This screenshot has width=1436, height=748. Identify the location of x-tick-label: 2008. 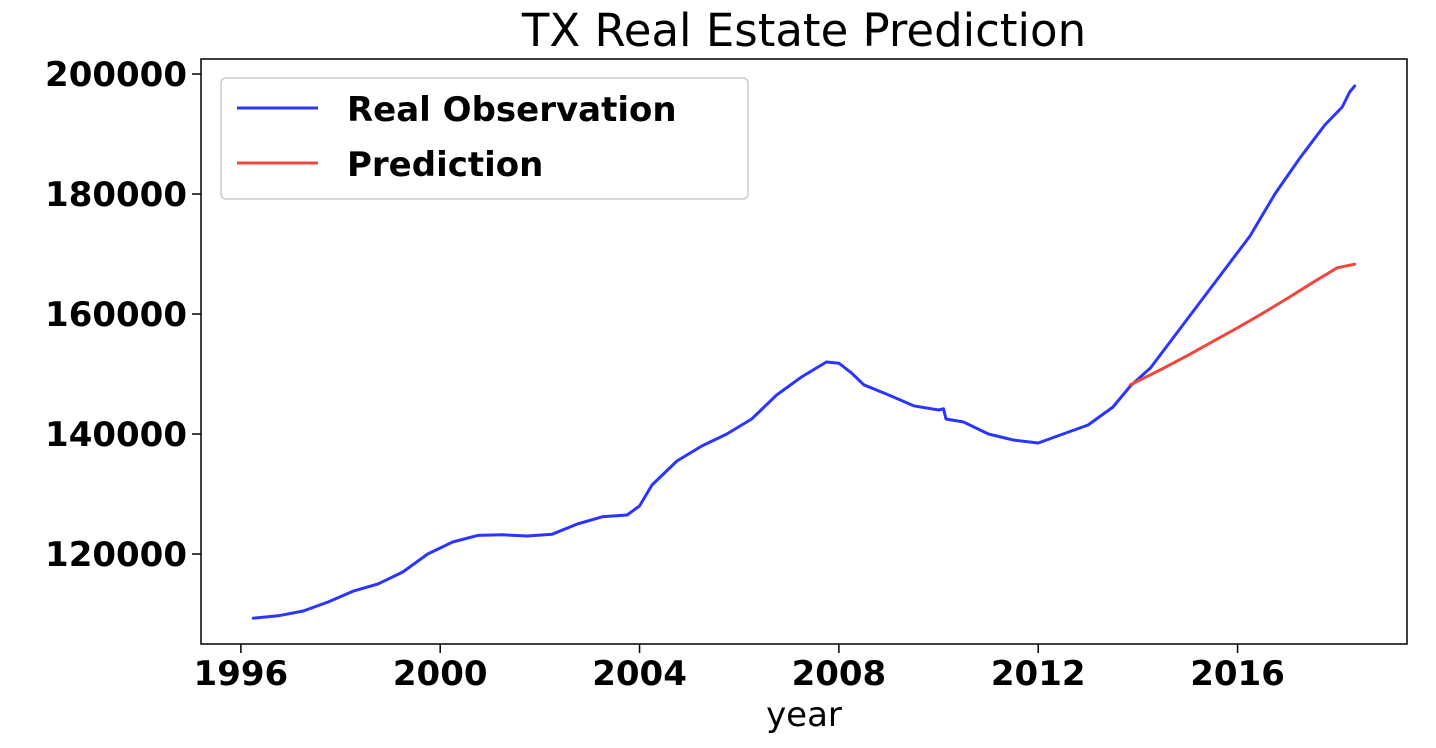
(839, 674).